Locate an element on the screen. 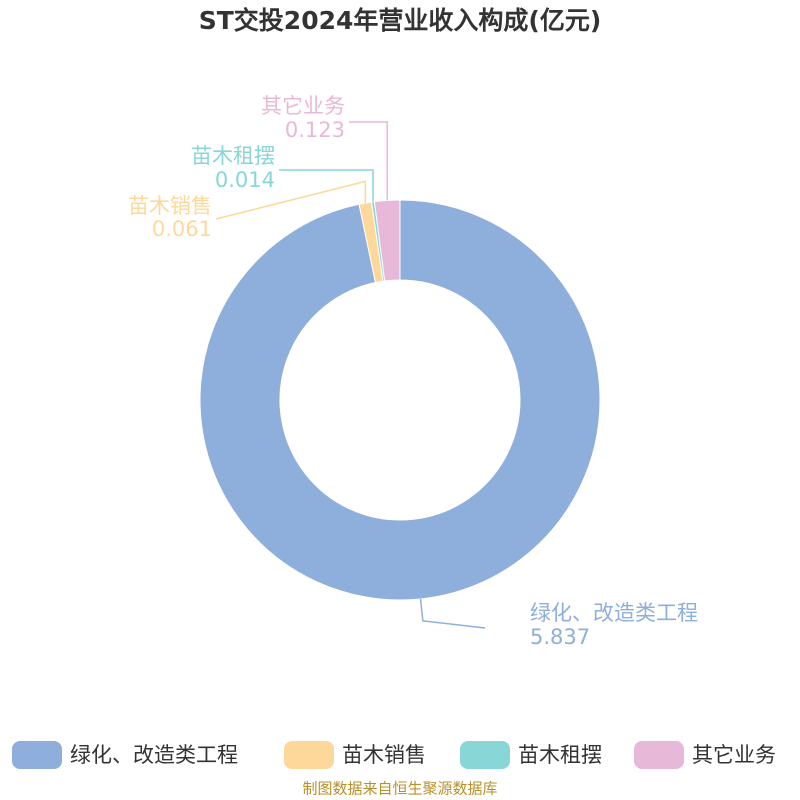 The width and height of the screenshot is (800, 800). legend-label: 绿化、改造类工程 is located at coordinates (154, 755).